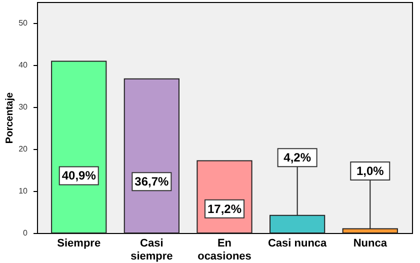 The height and width of the screenshot is (263, 420). Describe the element at coordinates (25, 233) in the screenshot. I see `y-tick-label: 0` at that location.